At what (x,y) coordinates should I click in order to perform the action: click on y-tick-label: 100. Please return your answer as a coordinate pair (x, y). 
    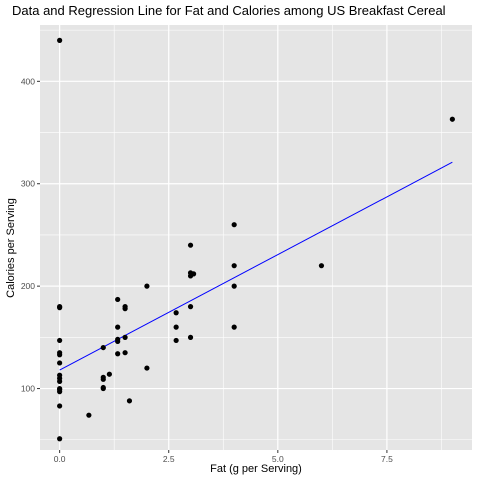
    Looking at the image, I should click on (28, 389).